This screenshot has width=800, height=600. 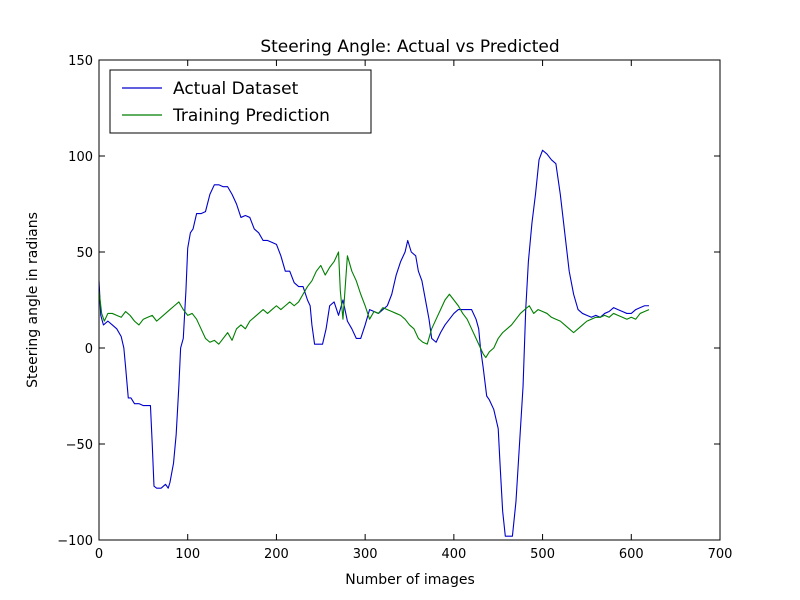 I want to click on x-tick-label: 700, so click(x=720, y=554).